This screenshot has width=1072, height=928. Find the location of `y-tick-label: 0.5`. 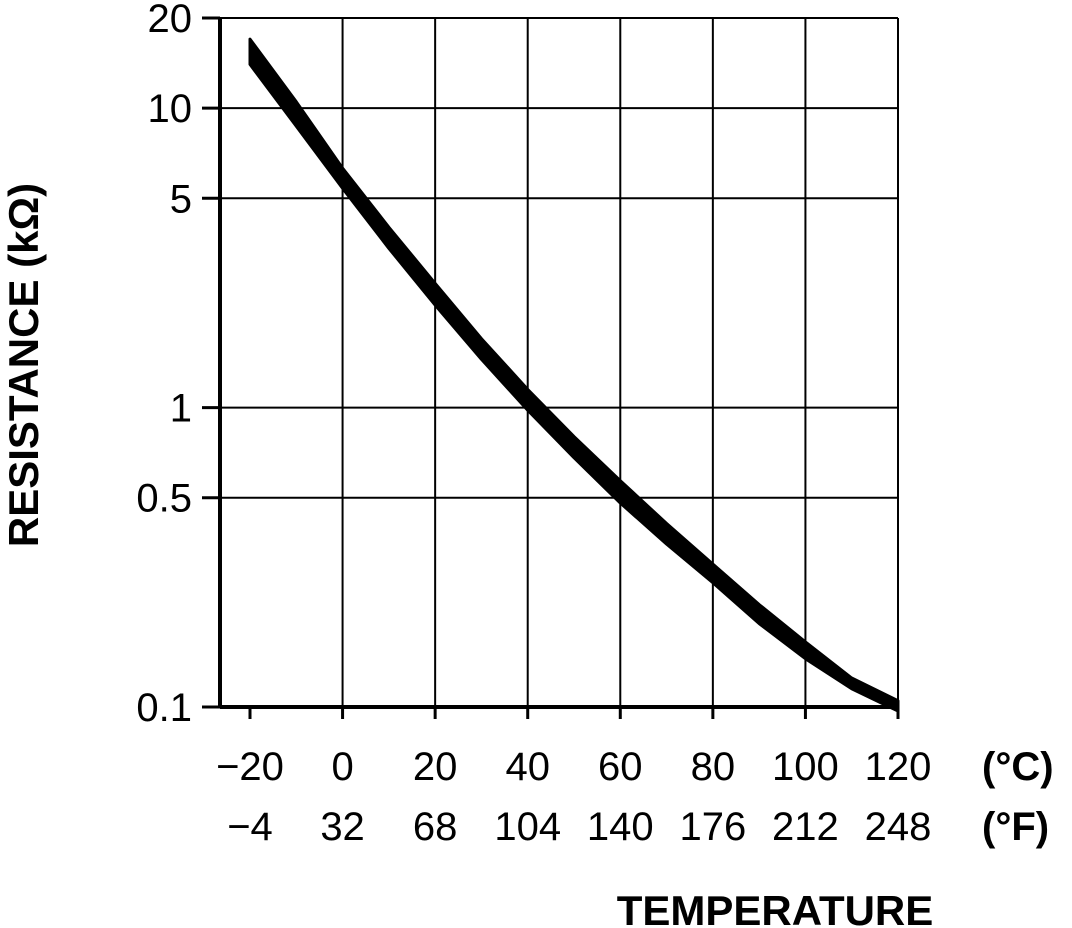

y-tick-label: 0.5 is located at coordinates (164, 499).